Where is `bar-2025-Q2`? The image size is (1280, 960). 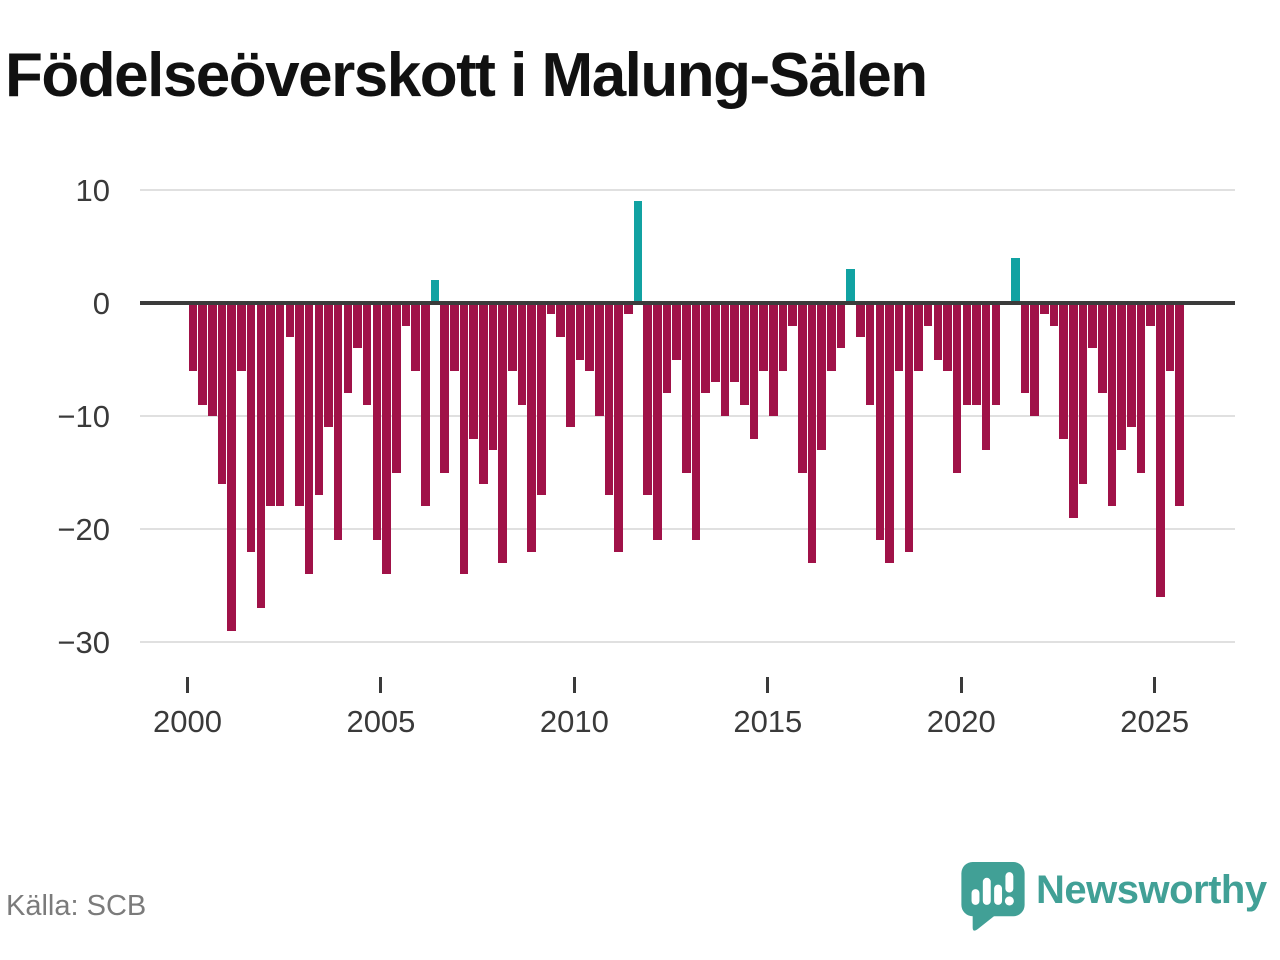
bar-2025-Q2 is located at coordinates (1170, 337).